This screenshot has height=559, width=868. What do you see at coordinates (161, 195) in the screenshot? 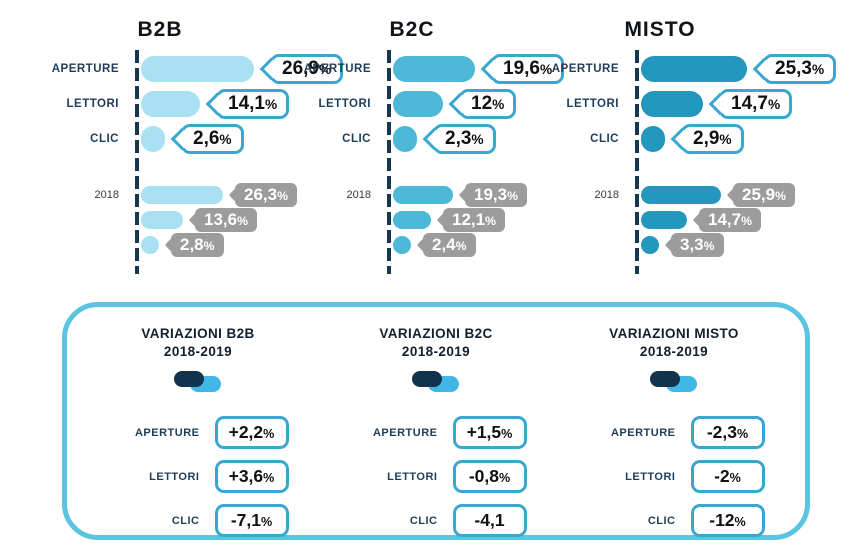
I see `bar-row-2018: 2018 26,3%` at bounding box center [161, 195].